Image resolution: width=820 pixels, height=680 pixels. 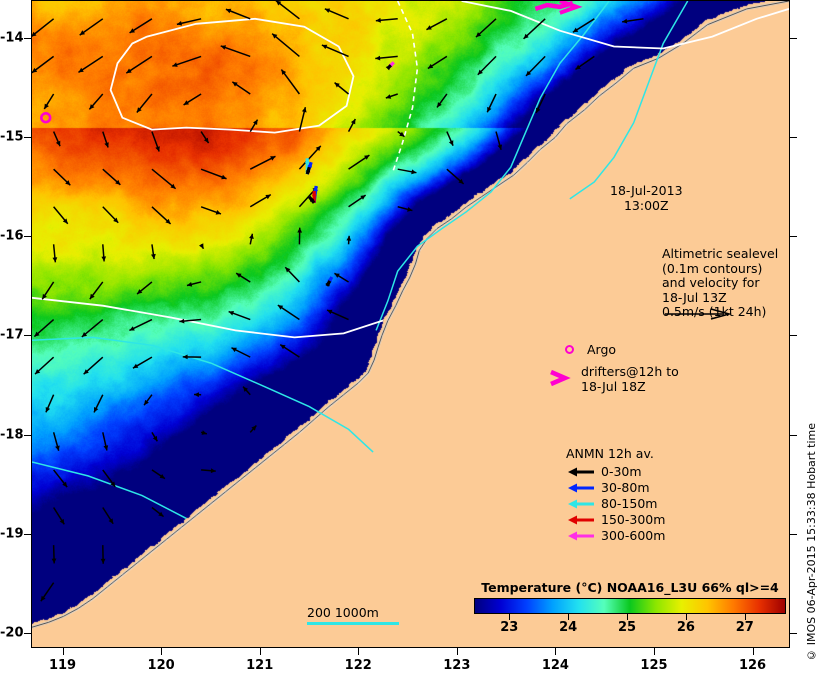 I want to click on legend-anmn-row: 150-300m, so click(x=615, y=520).